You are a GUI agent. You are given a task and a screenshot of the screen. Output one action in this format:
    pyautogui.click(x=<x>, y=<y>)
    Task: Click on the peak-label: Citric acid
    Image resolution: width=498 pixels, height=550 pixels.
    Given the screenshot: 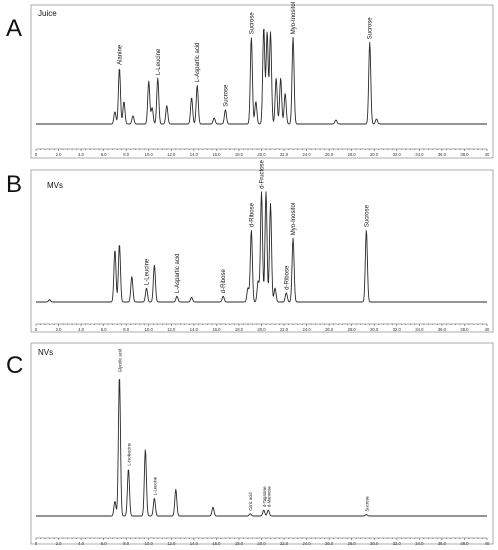 What is the action you would take?
    pyautogui.click(x=250, y=501)
    